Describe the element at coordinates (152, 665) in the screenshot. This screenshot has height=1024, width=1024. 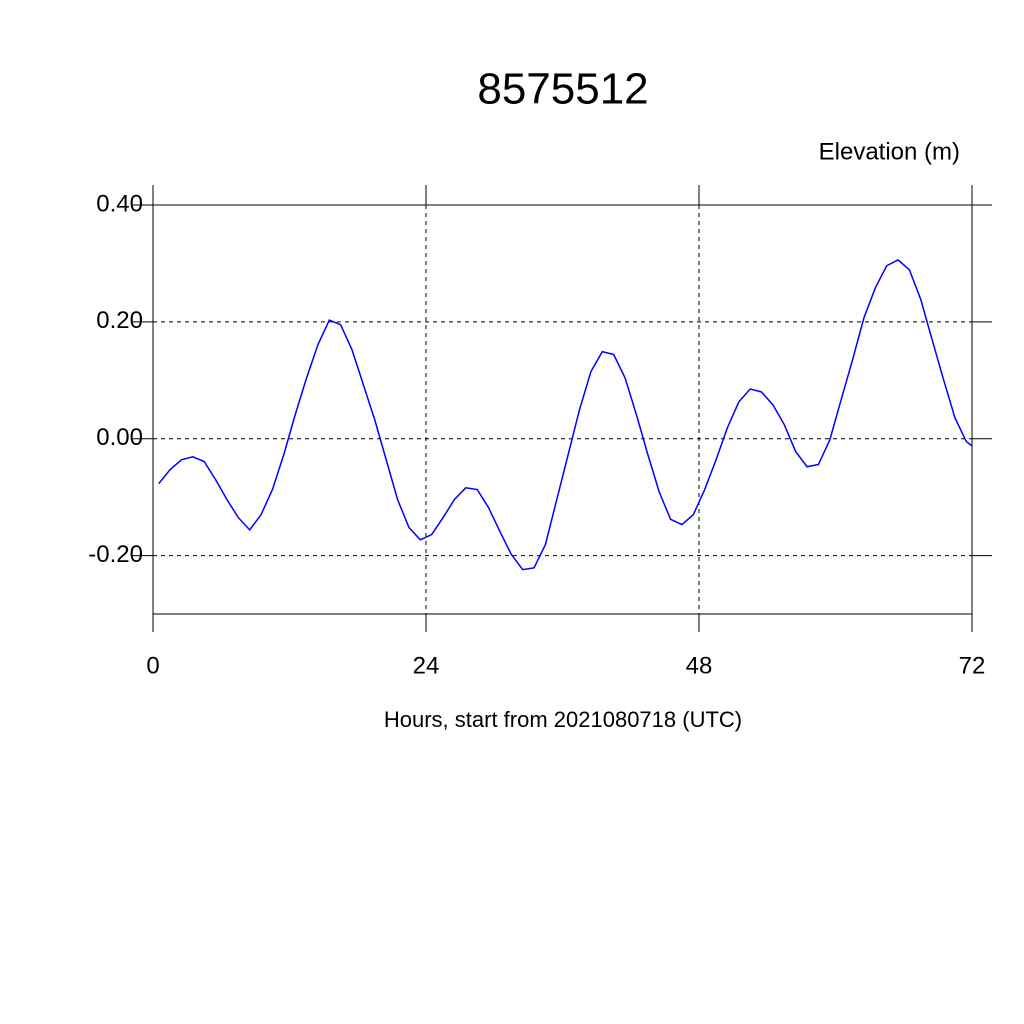
I see `x-tick-label: 0` at that location.